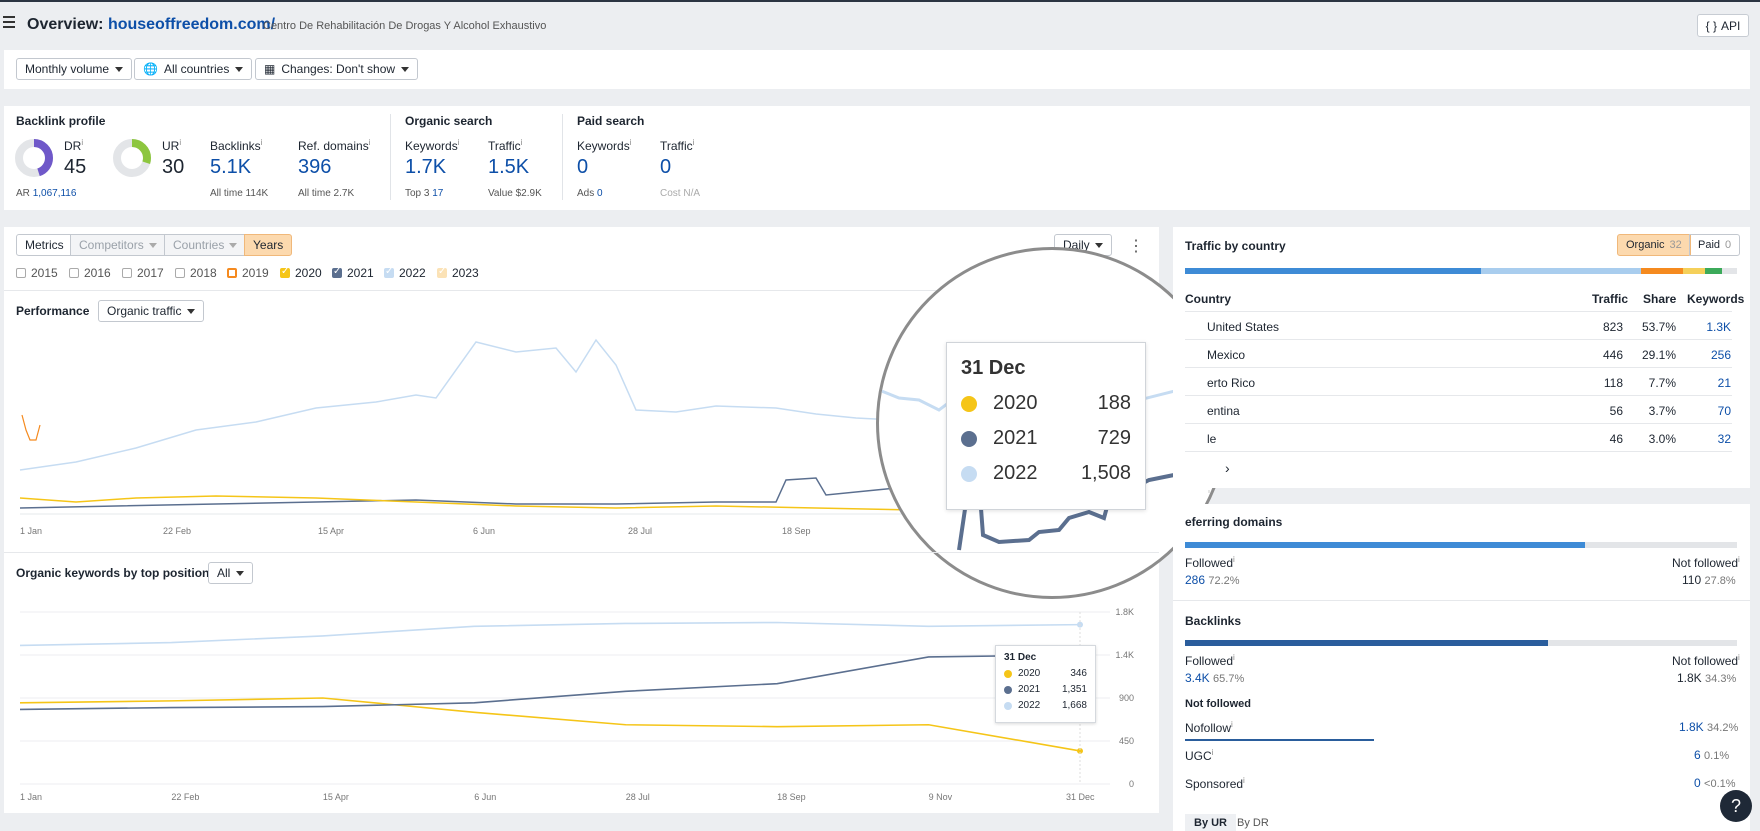 The image size is (1760, 831). What do you see at coordinates (1720, 355) in the screenshot?
I see `country-keywords: 256` at bounding box center [1720, 355].